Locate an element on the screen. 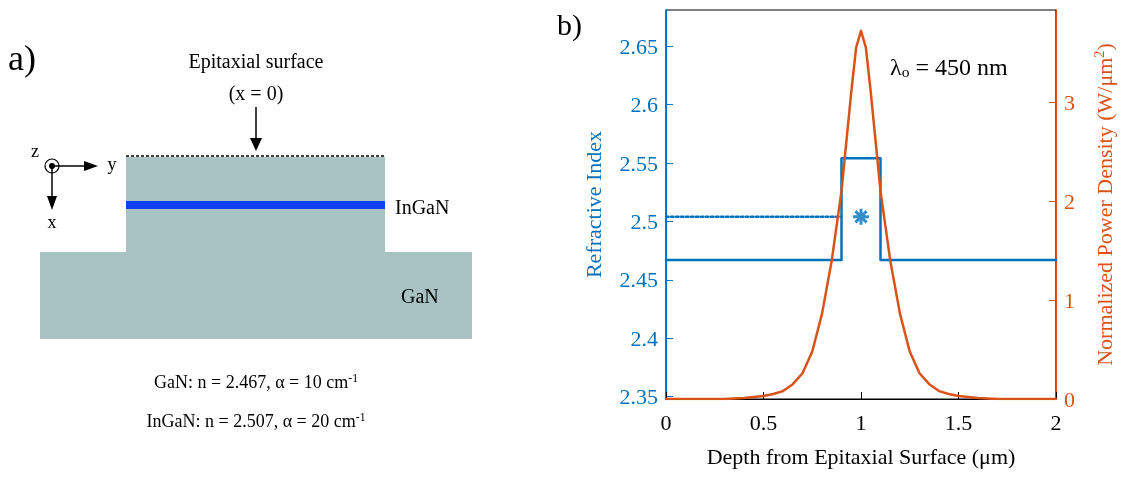 The height and width of the screenshot is (477, 1137). annotation: λo = 450 nm is located at coordinates (949, 67).